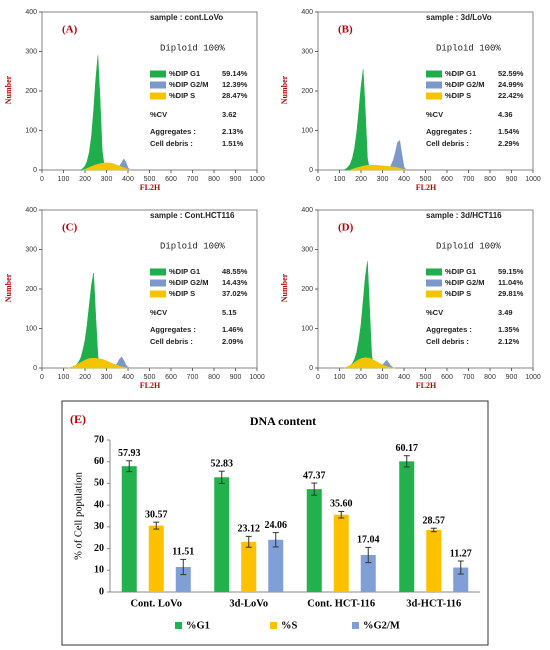 The image size is (550, 650). I want to click on legend-label: %G2/M, so click(381, 625).